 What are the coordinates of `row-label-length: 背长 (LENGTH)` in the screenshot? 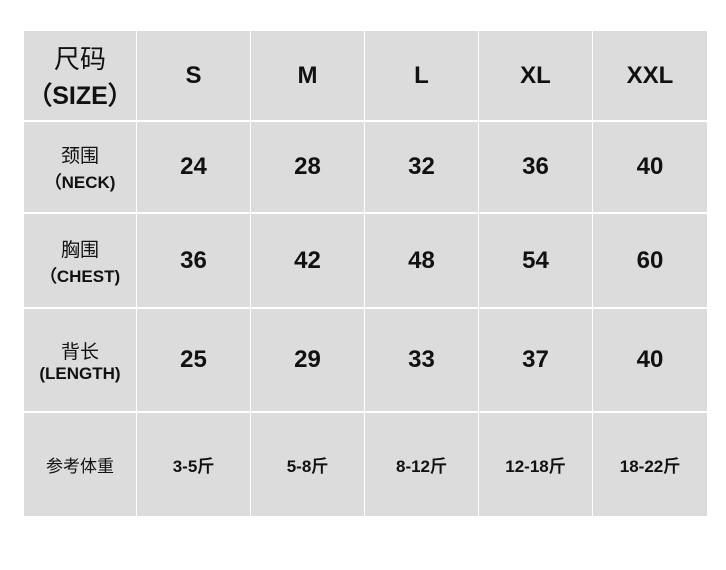 It's located at (80, 360).